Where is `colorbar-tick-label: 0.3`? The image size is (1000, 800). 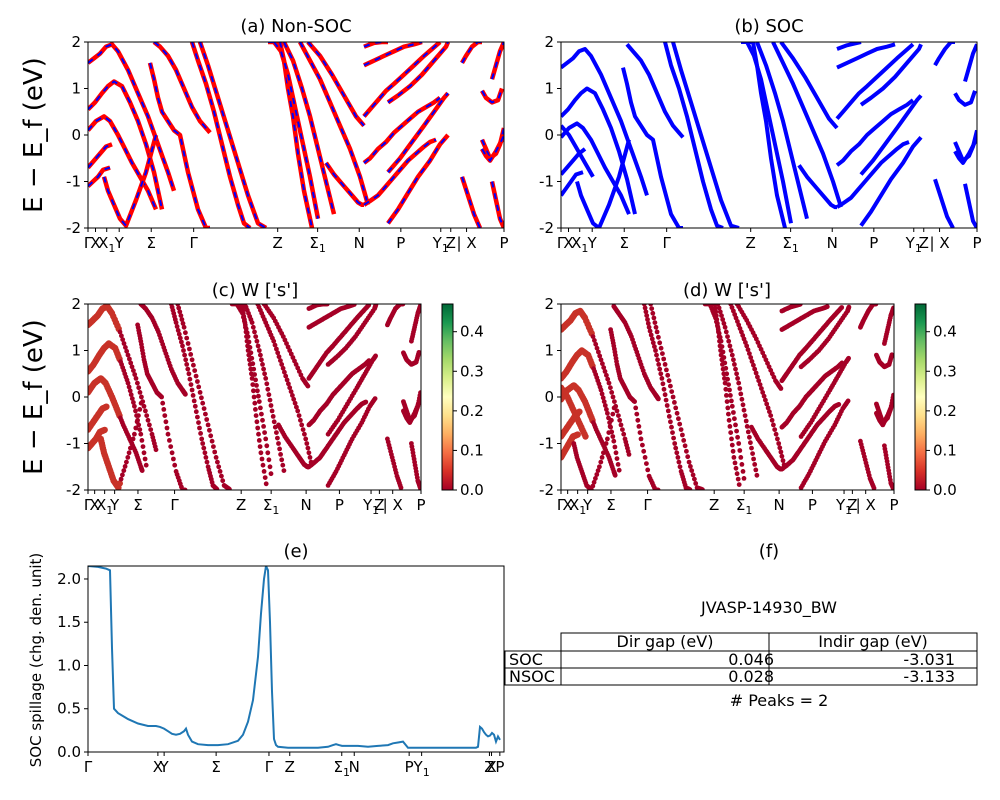 colorbar-tick-label: 0.3 is located at coordinates (472, 371).